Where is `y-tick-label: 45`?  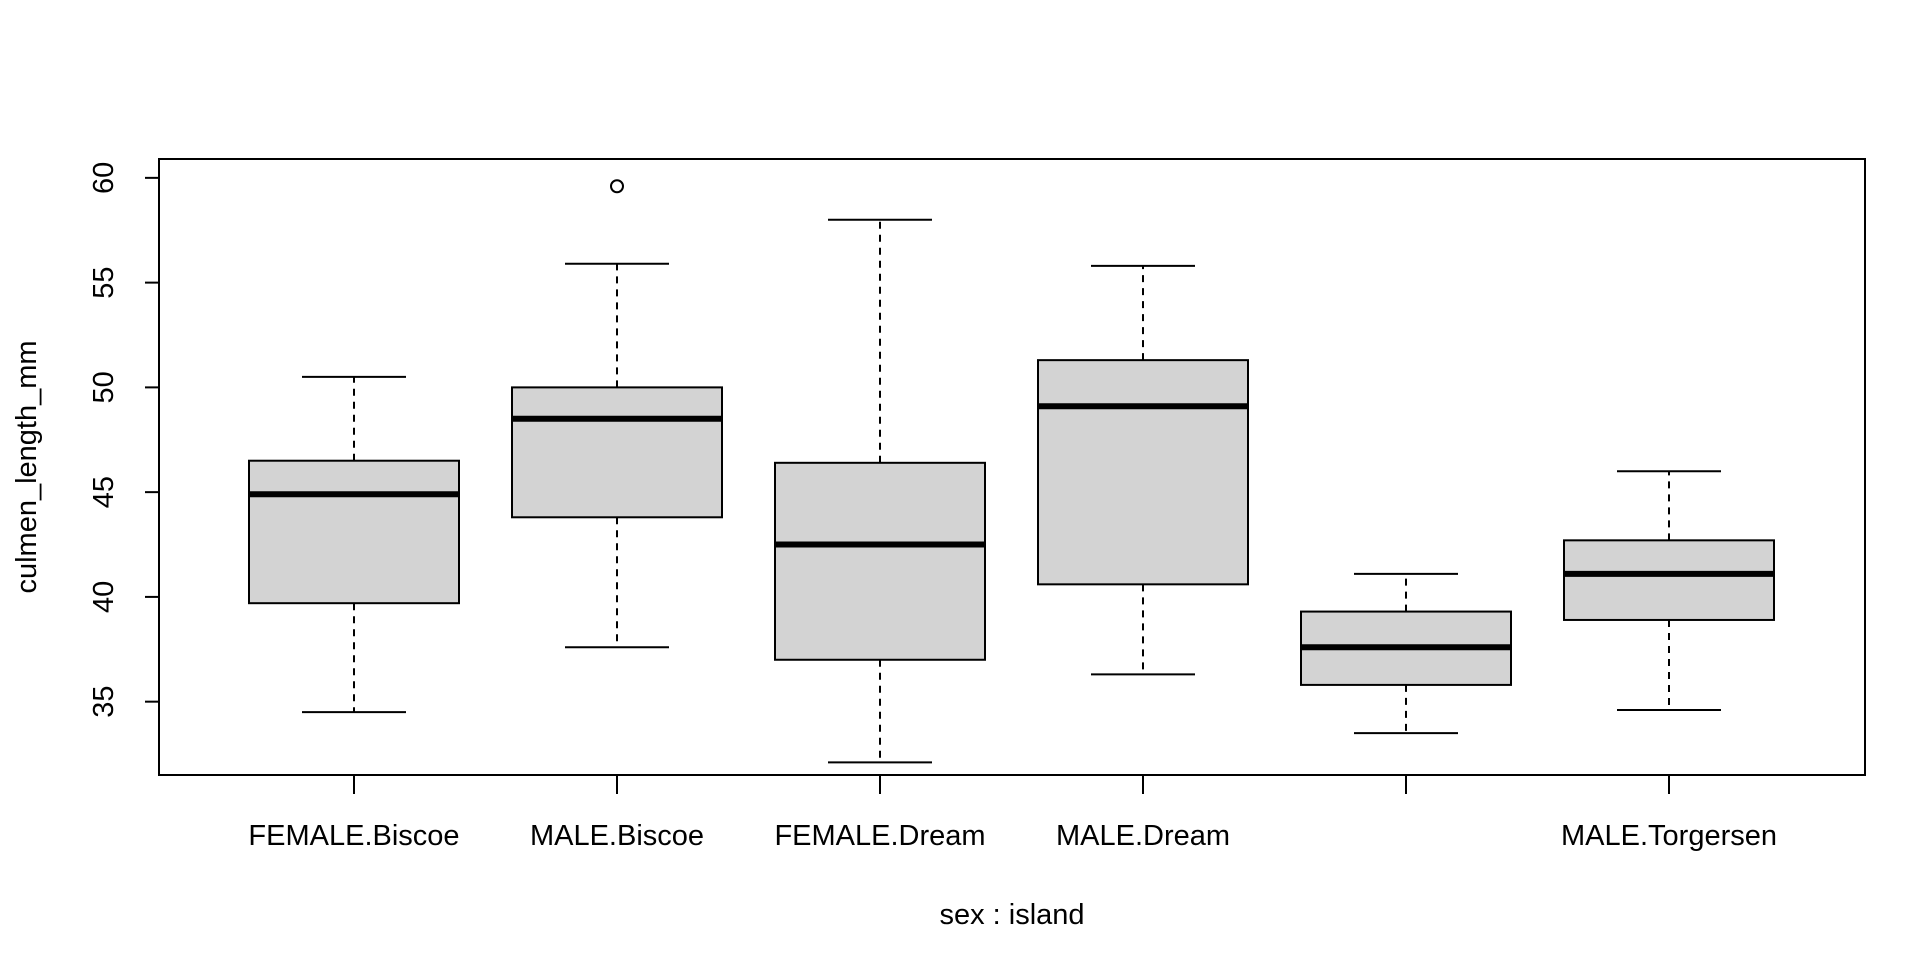
y-tick-label: 45 is located at coordinates (104, 492).